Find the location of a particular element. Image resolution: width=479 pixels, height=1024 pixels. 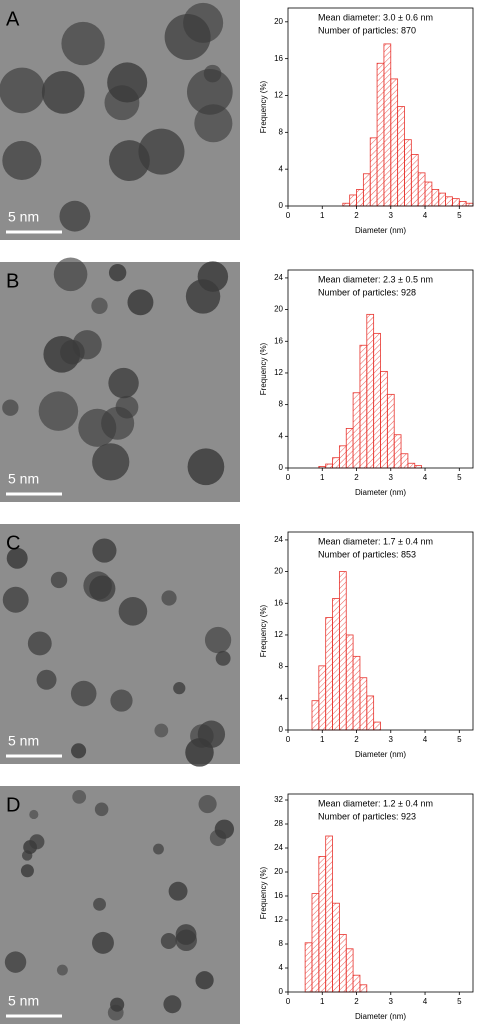

x-tick-label: 4 is located at coordinates (425, 477).